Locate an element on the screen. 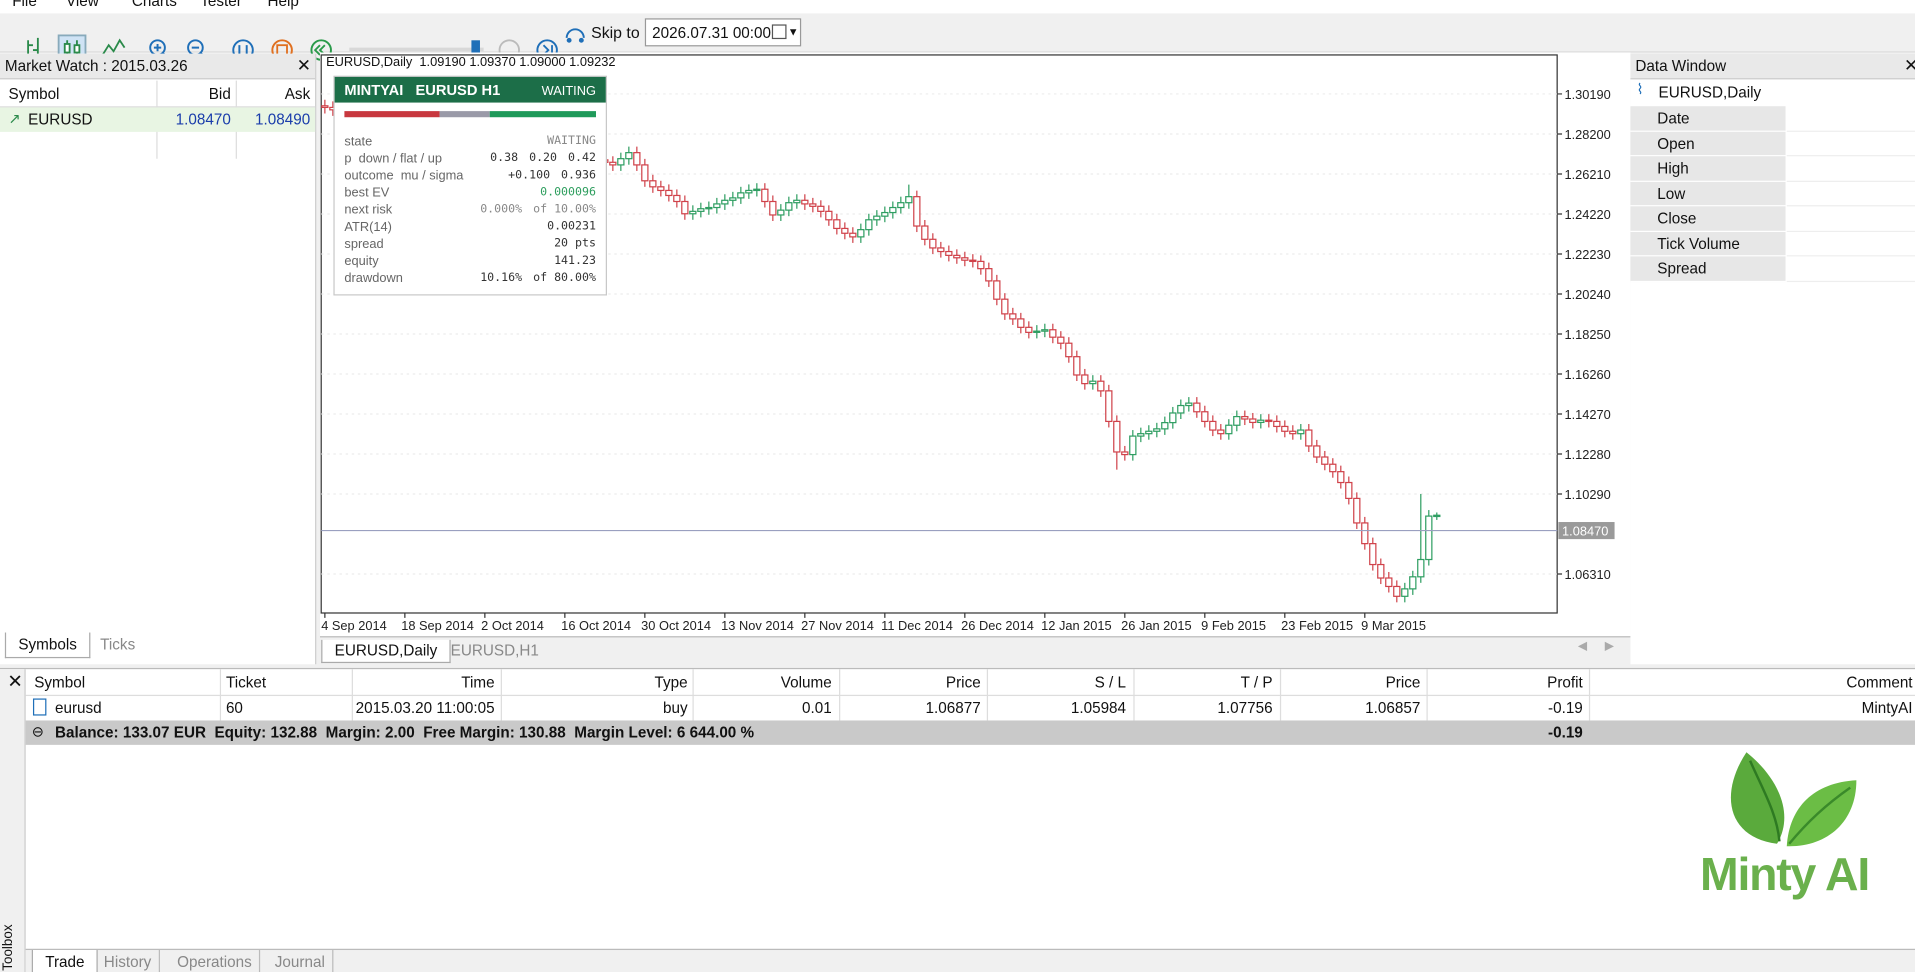 The height and width of the screenshot is (972, 1915). column-header: S / L is located at coordinates (1110, 683).